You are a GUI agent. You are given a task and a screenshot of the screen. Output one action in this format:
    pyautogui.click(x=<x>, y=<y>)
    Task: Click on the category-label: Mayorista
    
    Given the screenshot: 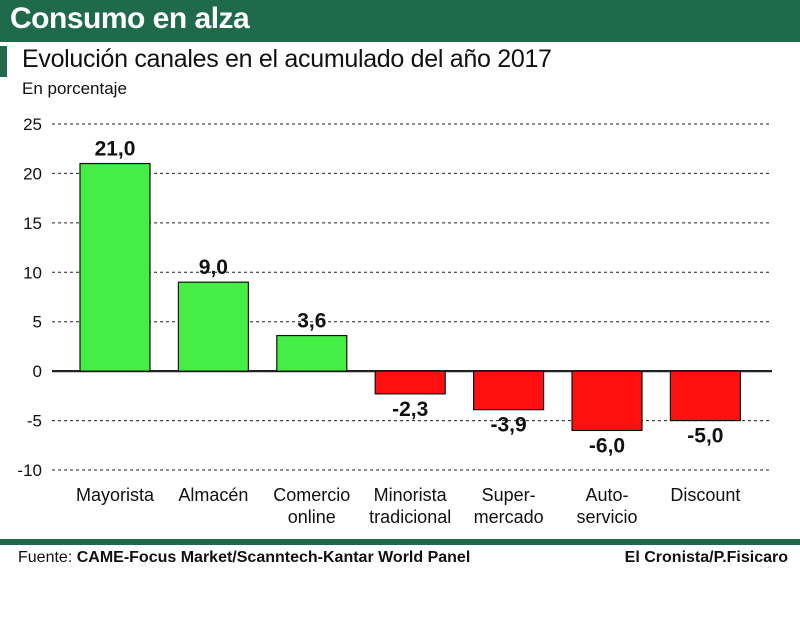 What is the action you would take?
    pyautogui.click(x=115, y=495)
    